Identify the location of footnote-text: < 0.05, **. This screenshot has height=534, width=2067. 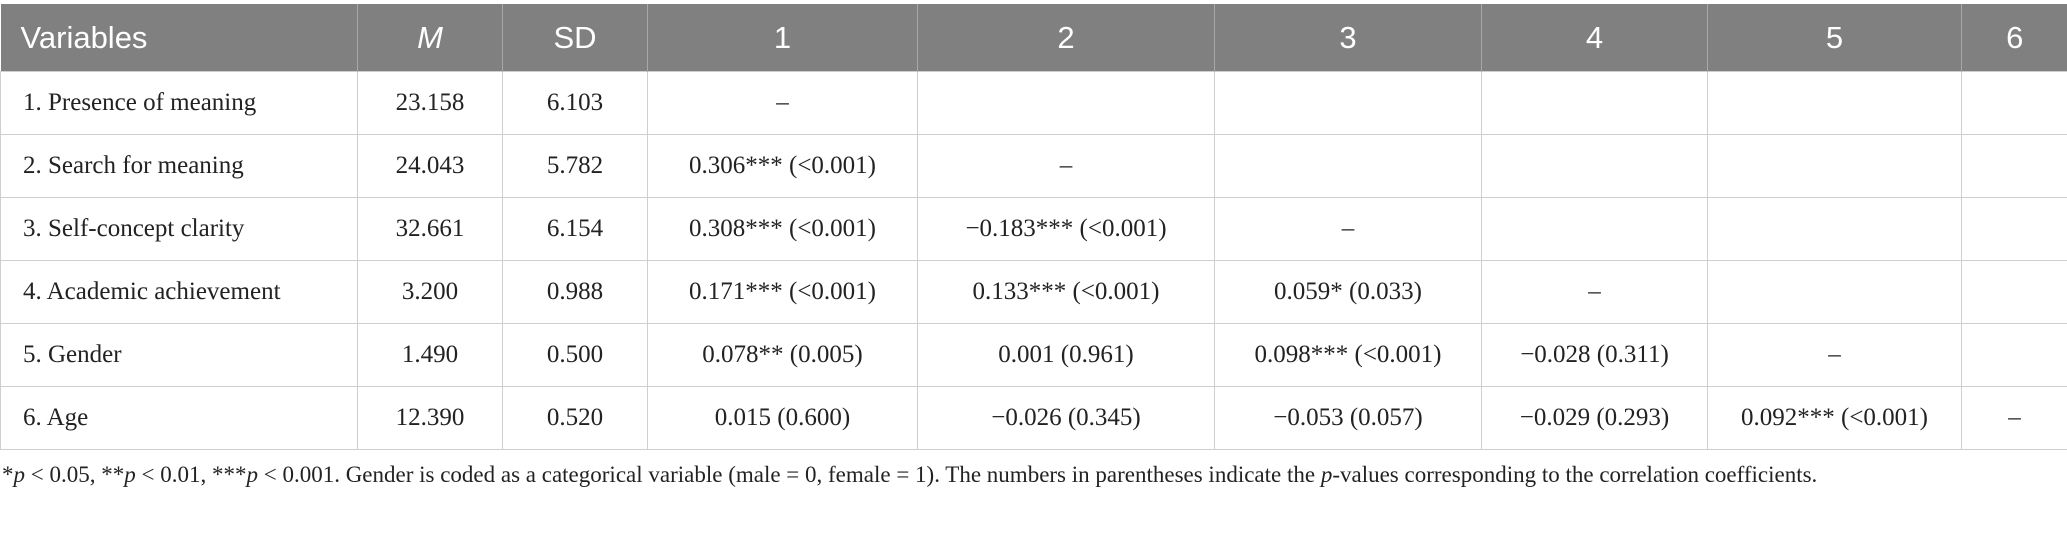
(75, 474).